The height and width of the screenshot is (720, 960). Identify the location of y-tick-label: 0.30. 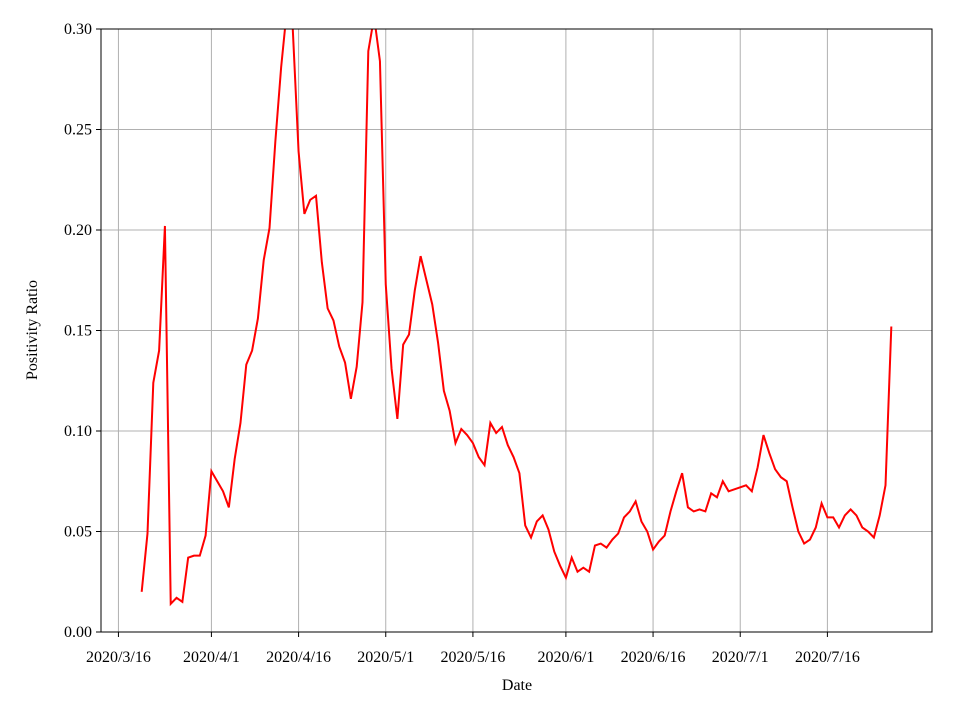
(78, 29).